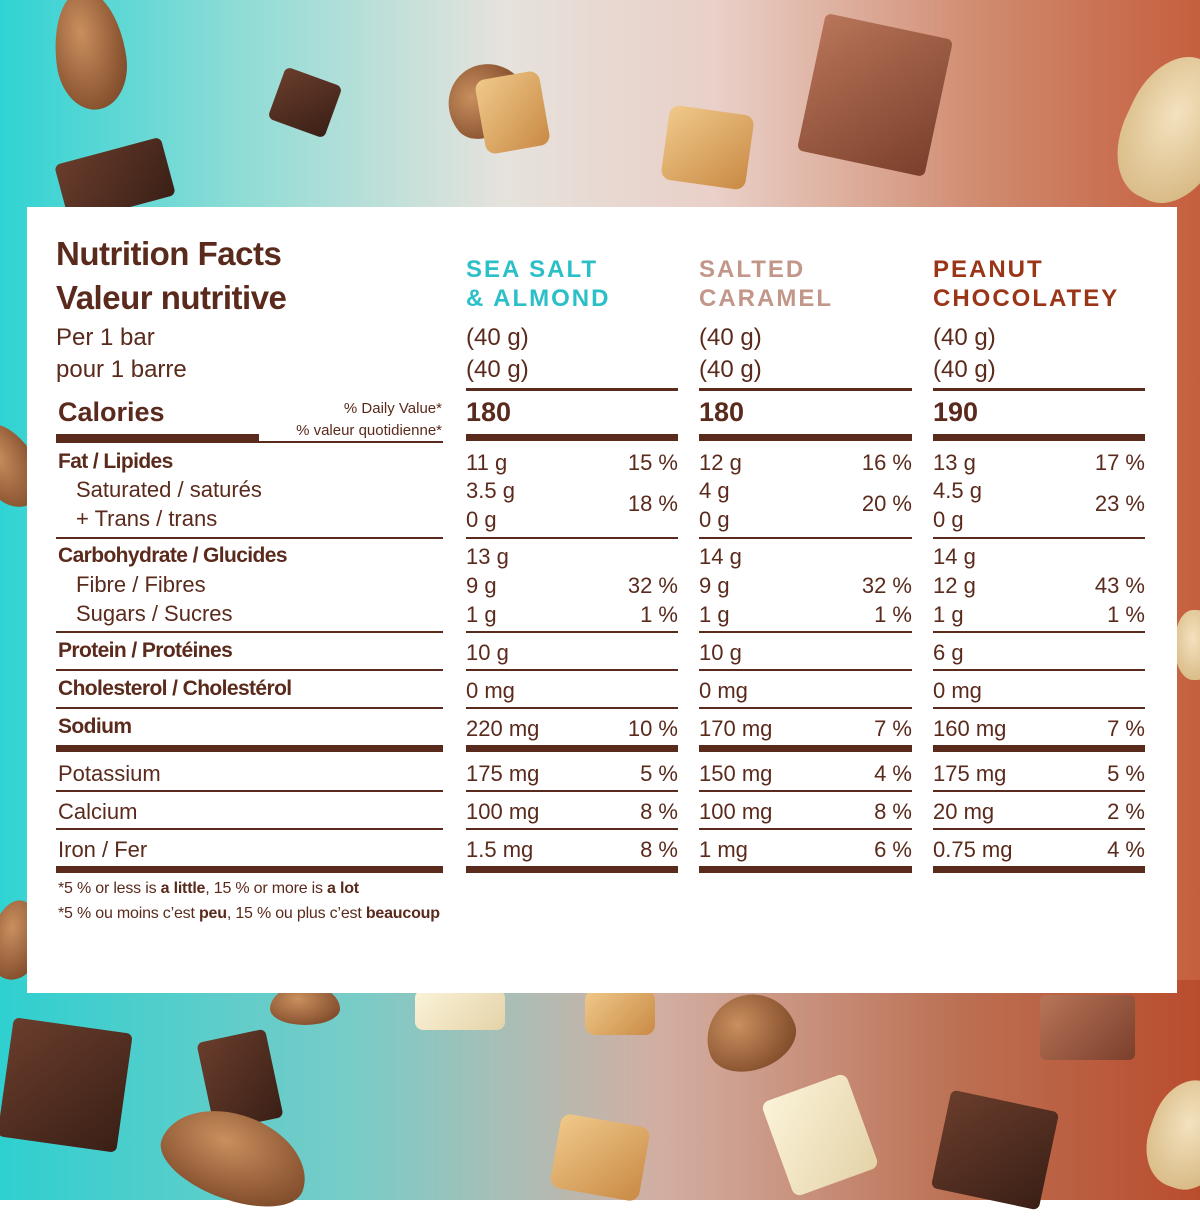  I want to click on potassium-label: Potassium, so click(109, 773).